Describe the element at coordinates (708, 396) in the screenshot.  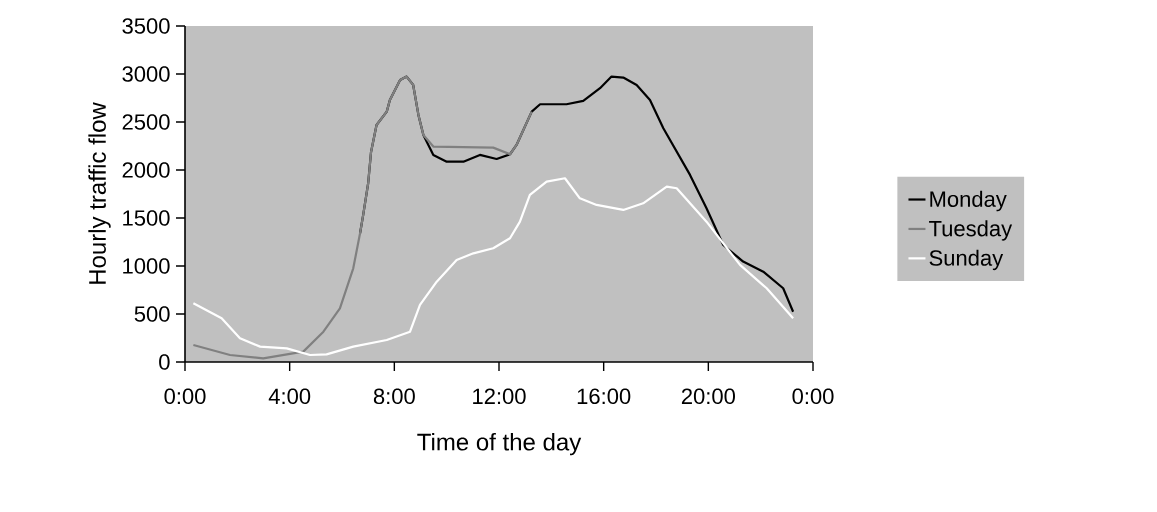
I see `x-tick-label: 20:00` at that location.